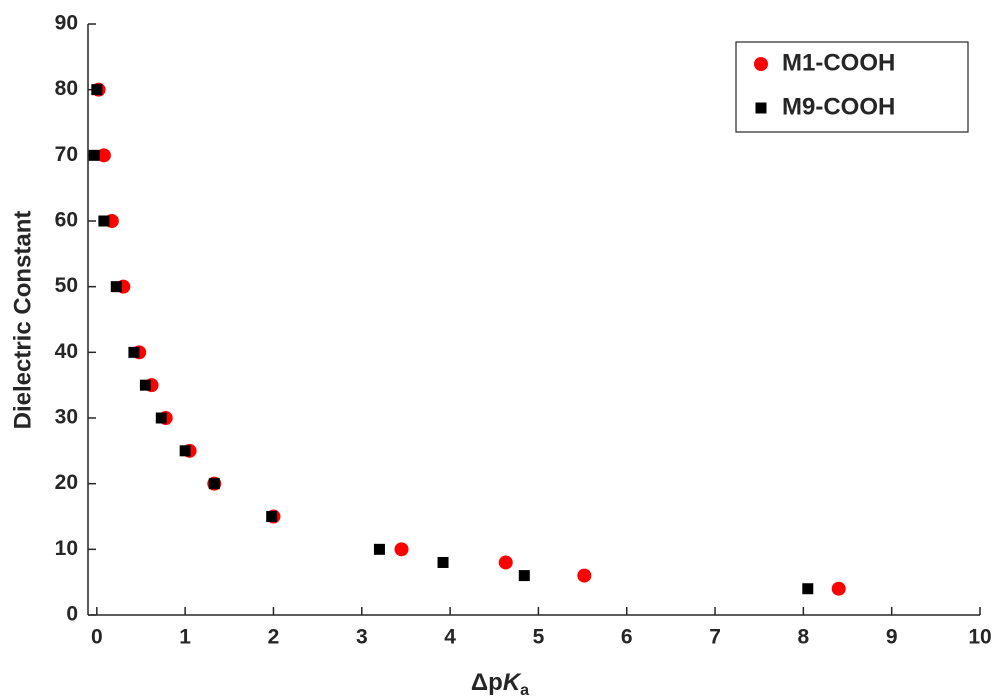  I want to click on legend-label: M9-COOH, so click(838, 106).